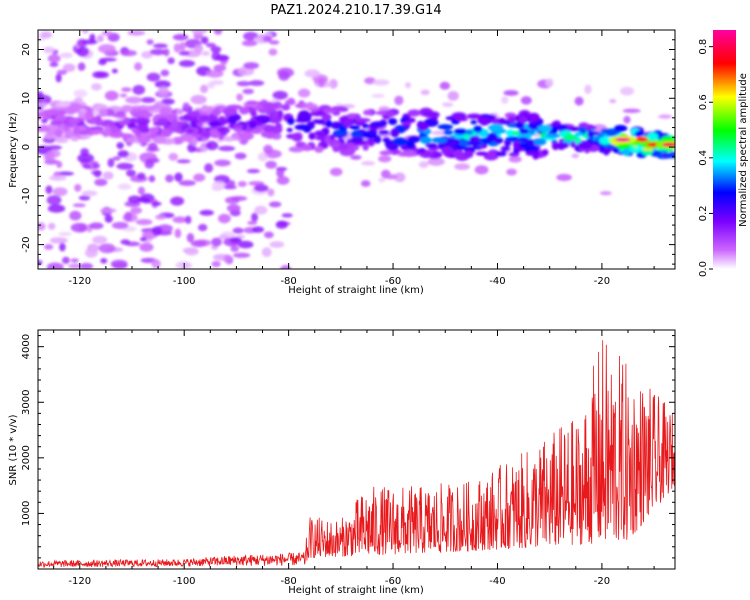 The width and height of the screenshot is (750, 600). Describe the element at coordinates (705, 158) in the screenshot. I see `colorbar-ticks: 0.0 0.2 0.4 0.6 0.8` at that location.